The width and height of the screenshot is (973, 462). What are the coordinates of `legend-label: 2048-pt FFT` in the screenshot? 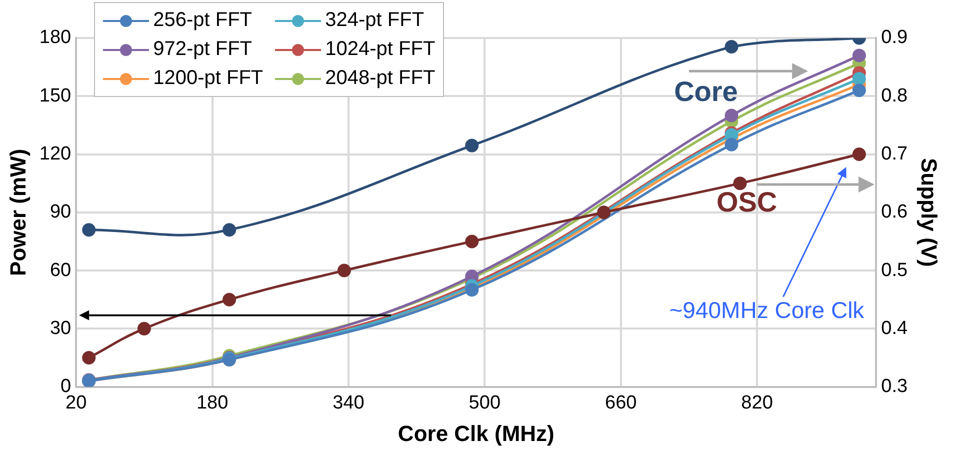 It's located at (380, 78).